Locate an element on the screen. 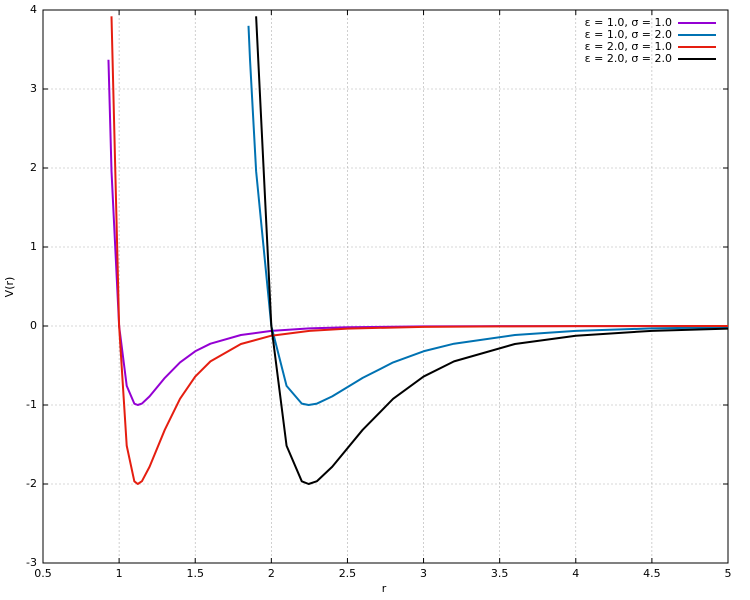 Image resolution: width=750 pixels, height=600 pixels. x-tick-label: 1 is located at coordinates (119, 573).